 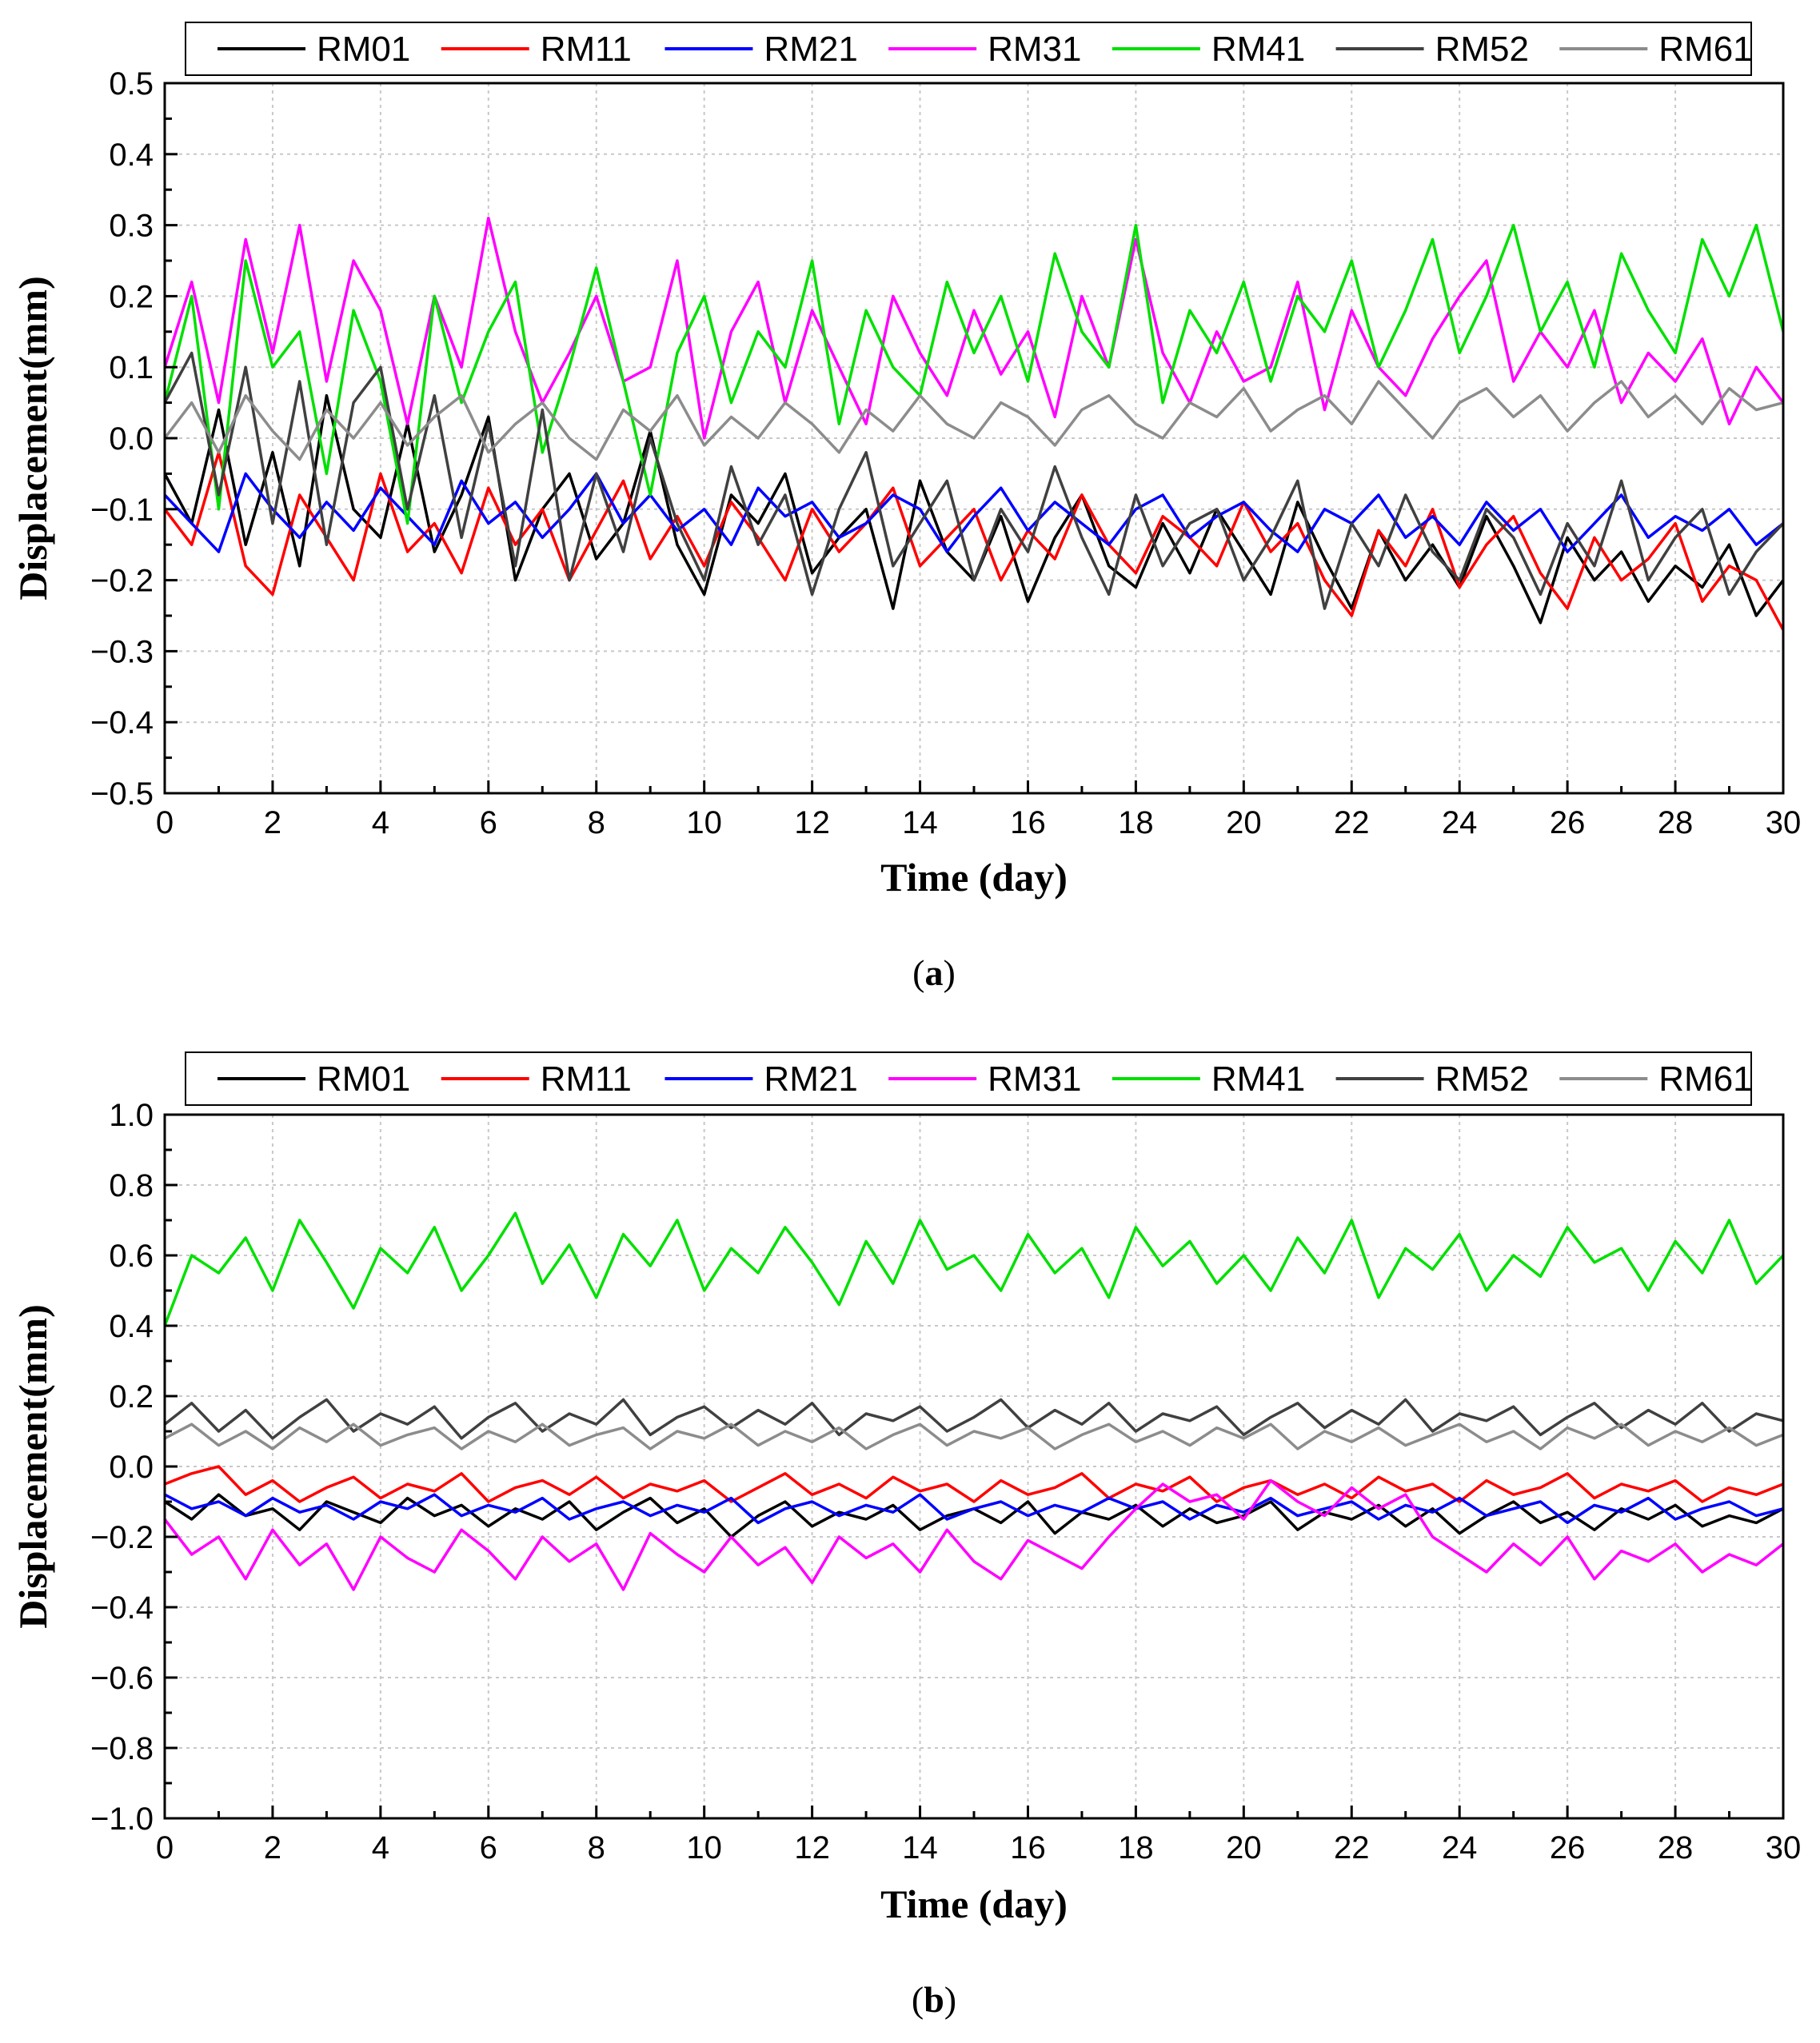 What do you see at coordinates (131, 367) in the screenshot?
I see `y-tick-label: 0.1` at bounding box center [131, 367].